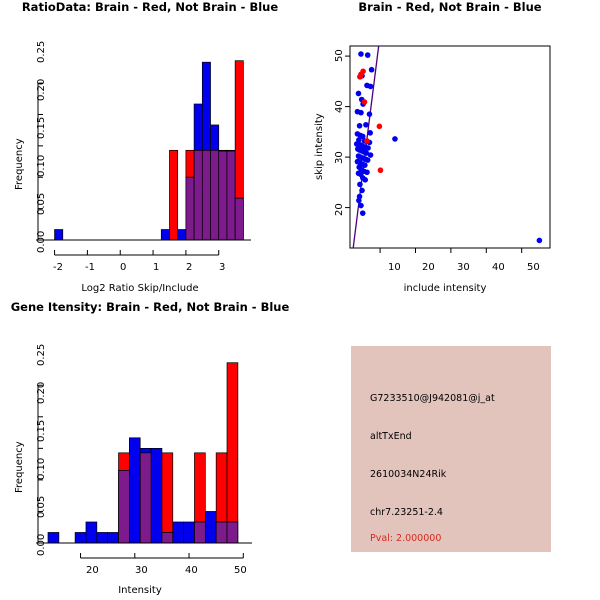 The image size is (600, 600). I want to click on gene-ytick-4: 0.20, so click(41, 392).